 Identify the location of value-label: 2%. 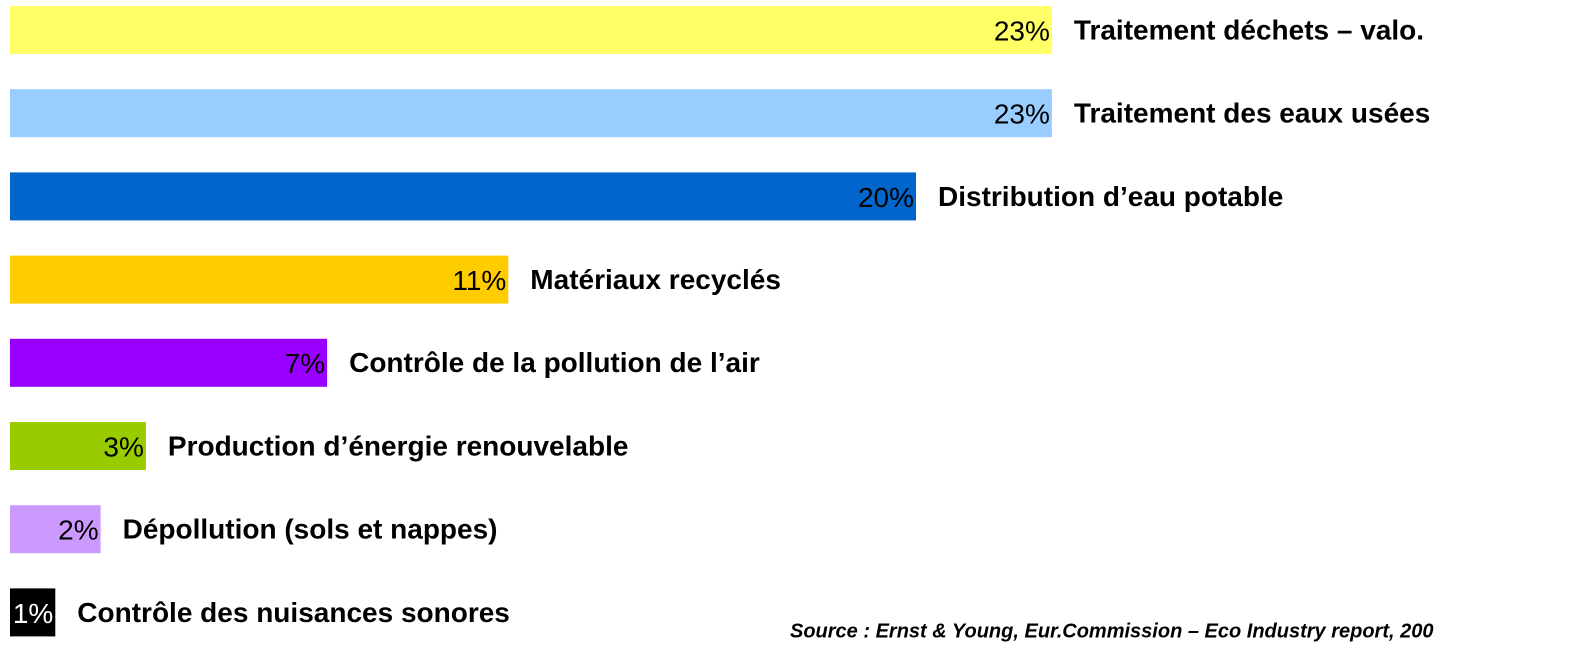
(78, 530).